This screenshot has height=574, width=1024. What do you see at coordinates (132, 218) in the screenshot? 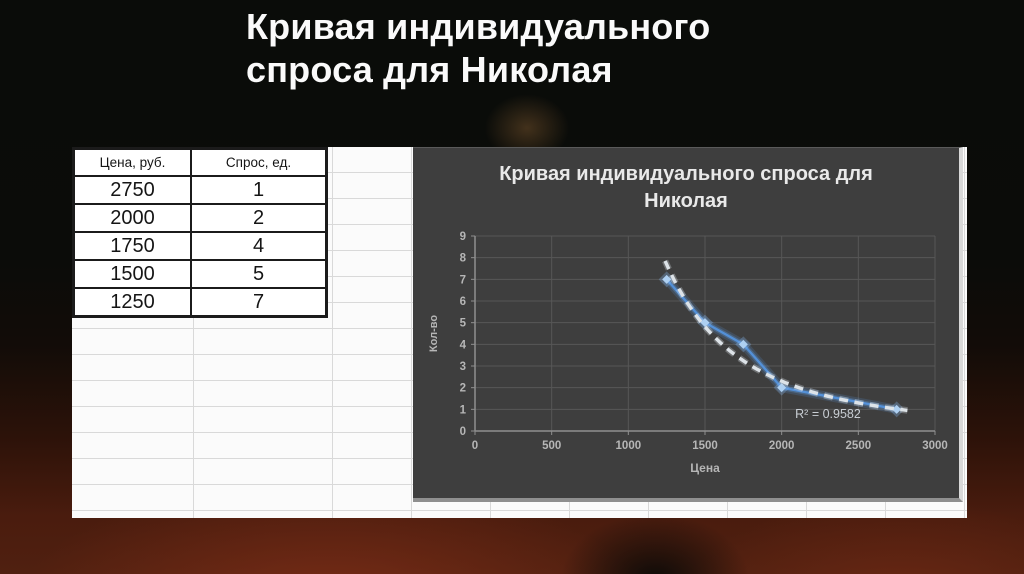
I see `table-cell: 2000` at bounding box center [132, 218].